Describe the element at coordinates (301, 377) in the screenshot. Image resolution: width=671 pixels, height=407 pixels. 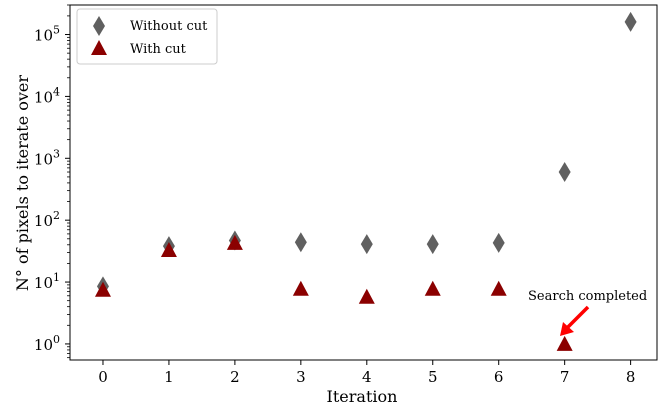
I see `x-tick-label: 3` at that location.